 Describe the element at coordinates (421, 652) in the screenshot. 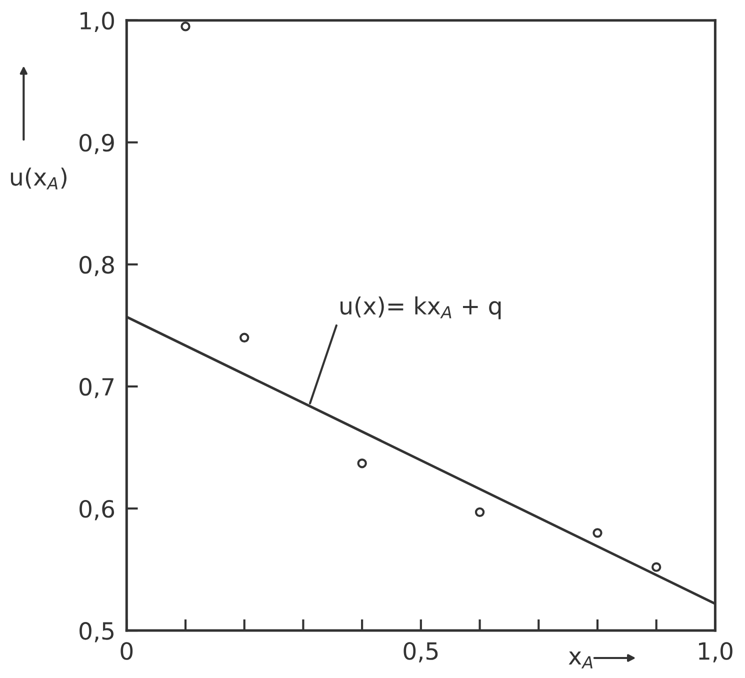

I see `x-tick-label: 0,5` at that location.